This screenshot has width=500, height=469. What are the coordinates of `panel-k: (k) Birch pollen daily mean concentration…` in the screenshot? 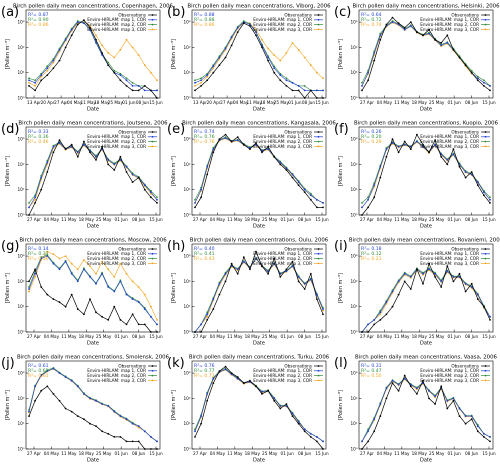 It's located at (248, 409).